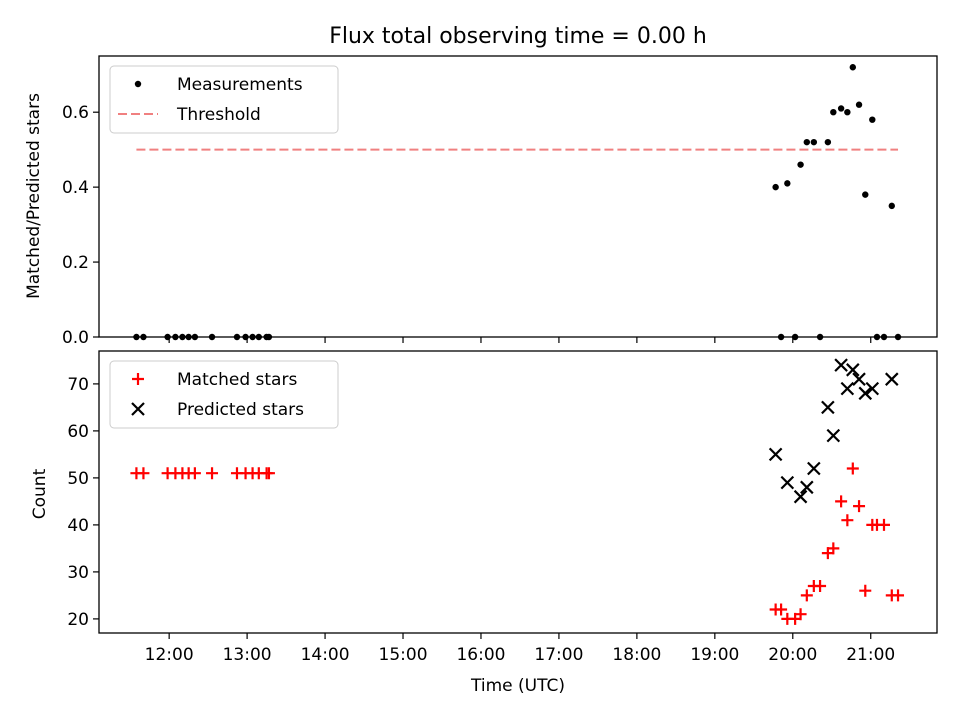  Describe the element at coordinates (40, 493) in the screenshot. I see `bottom-y-axis-label: Count` at that location.